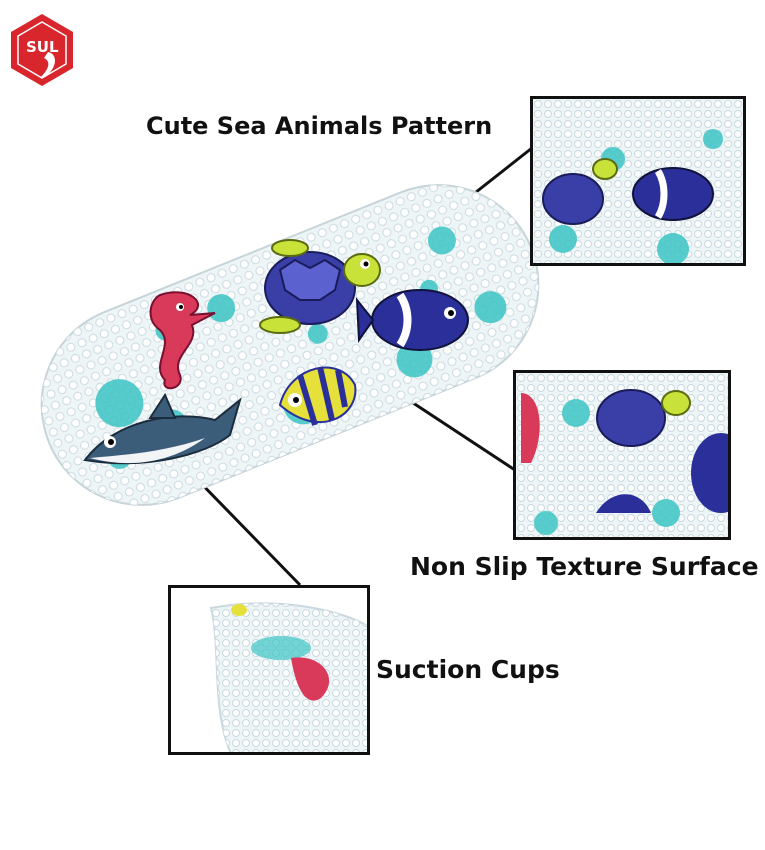 The width and height of the screenshot is (765, 850). I want to click on logo-text: SUL, so click(42, 47).